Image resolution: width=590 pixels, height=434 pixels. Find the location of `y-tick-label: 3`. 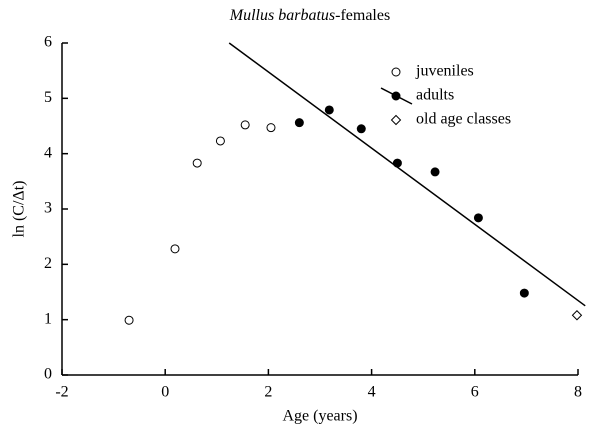

y-tick-label: 3 is located at coordinates (48, 208).